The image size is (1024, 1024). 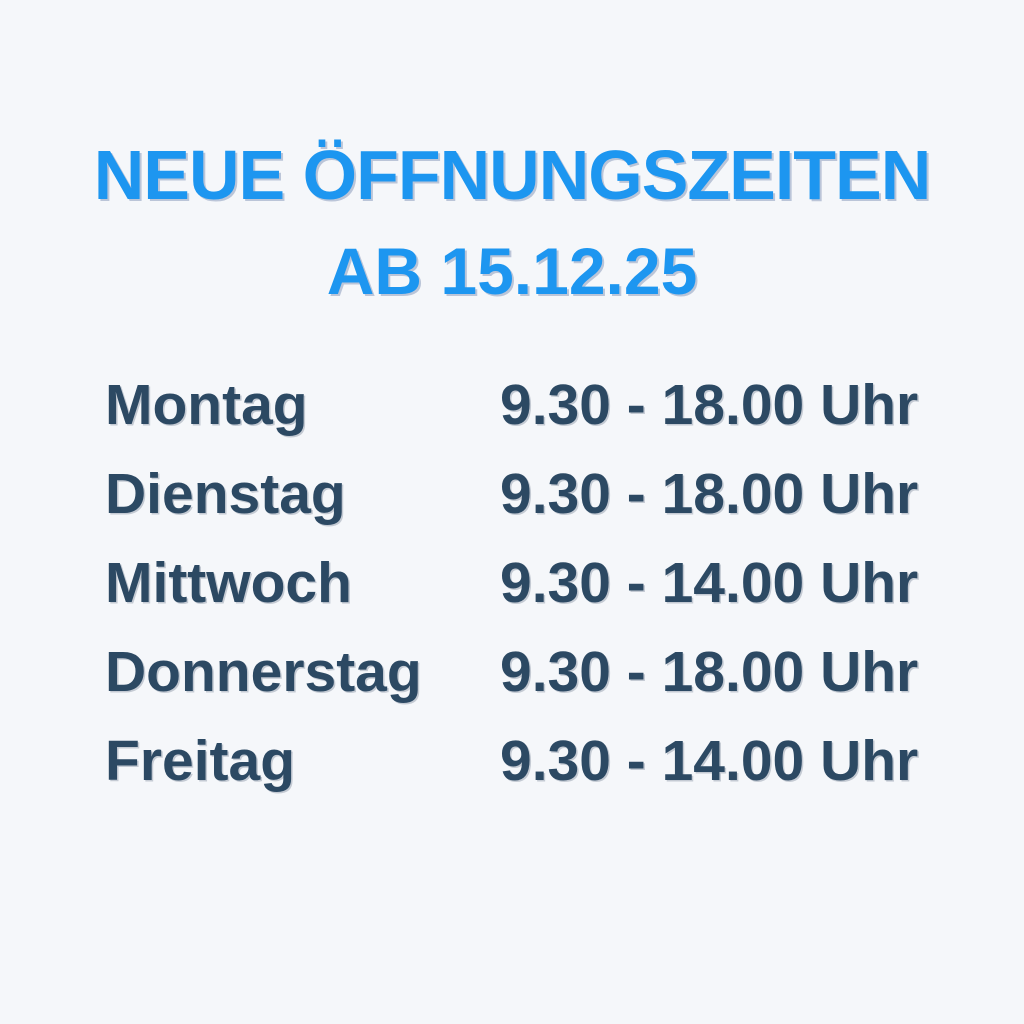 I want to click on schedule-row-wednesday: Mittwoch 9.30 - 14.00 Uhr, so click(x=534, y=594).